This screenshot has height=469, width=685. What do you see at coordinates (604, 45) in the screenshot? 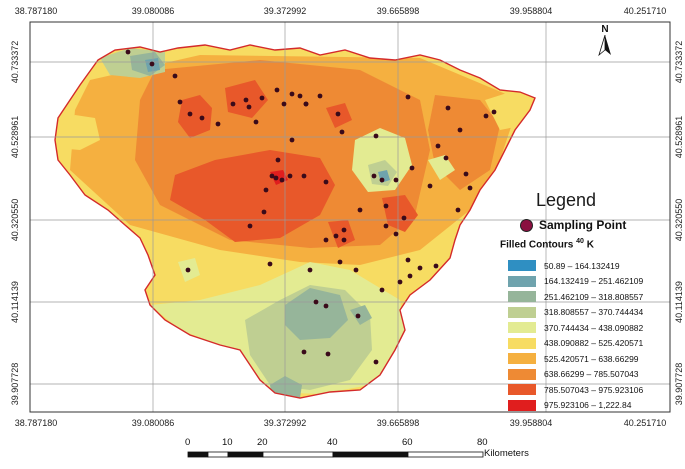
I see `north-arrow-icon` at bounding box center [604, 45].